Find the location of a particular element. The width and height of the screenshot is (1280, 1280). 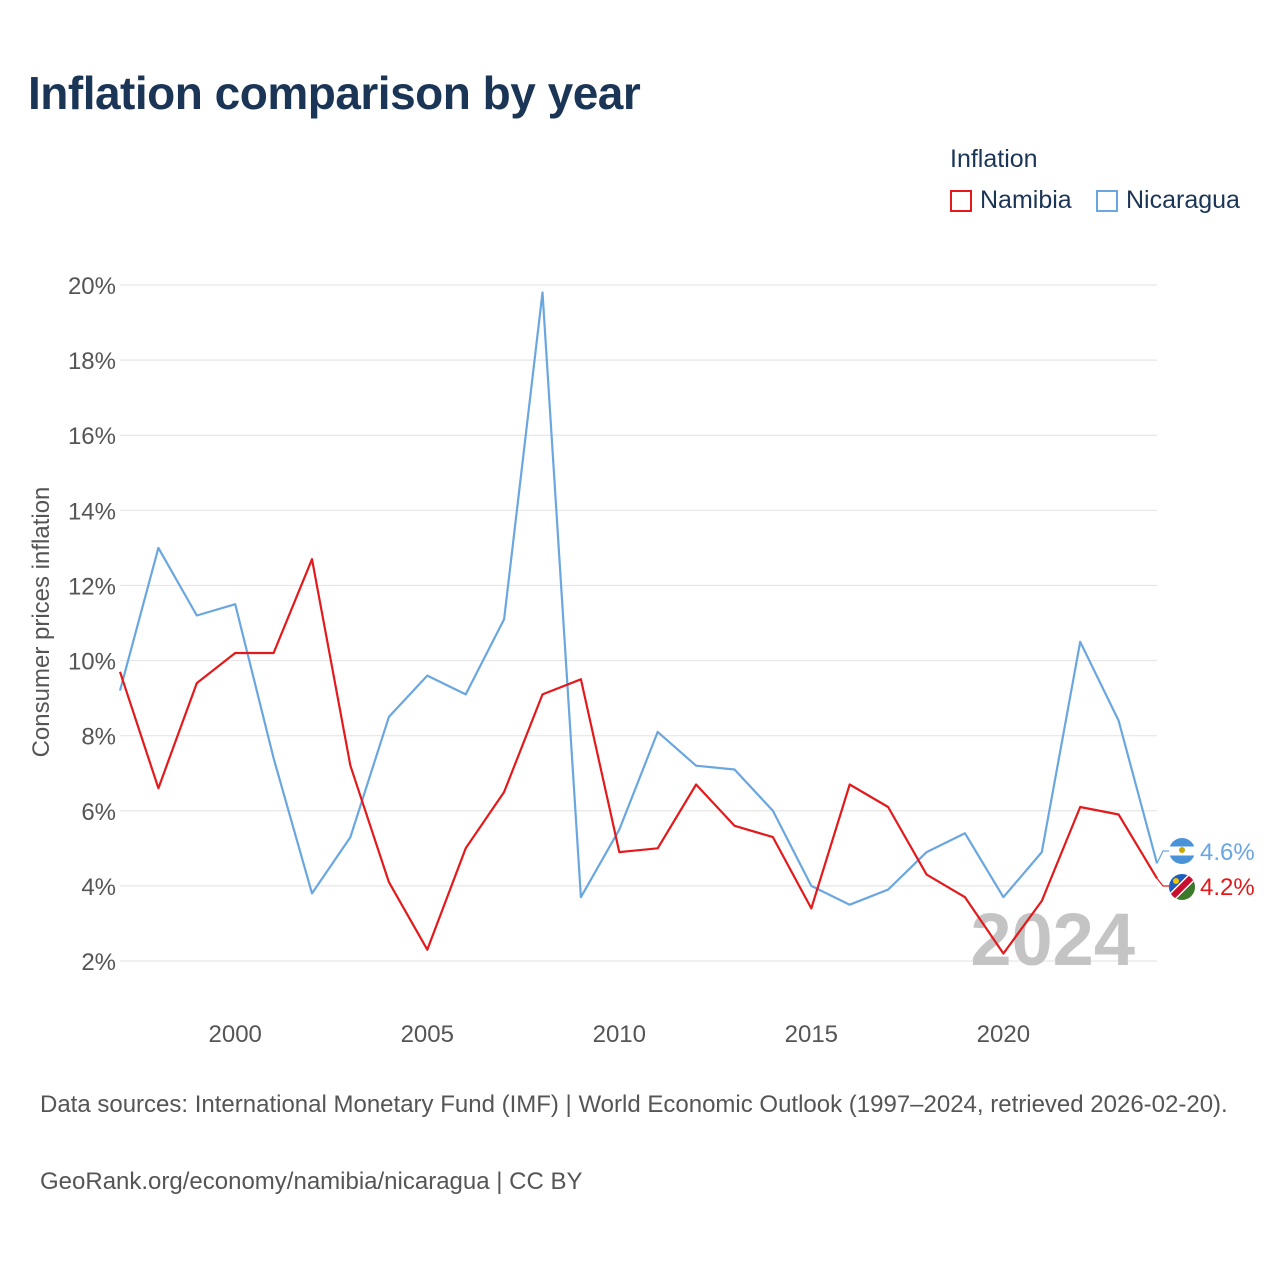

legend-item-nicaragua: Nicaragua is located at coordinates (1168, 200).